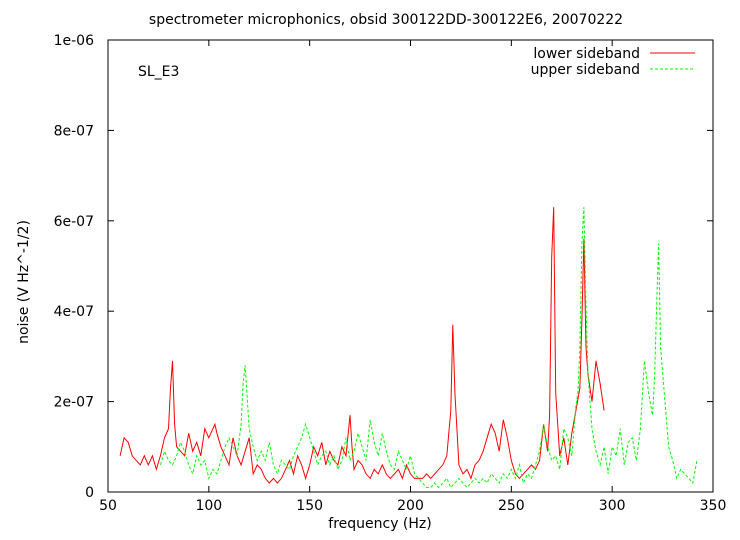 The width and height of the screenshot is (740, 540). What do you see at coordinates (612, 506) in the screenshot?
I see `x-tick-label: 300` at bounding box center [612, 506].